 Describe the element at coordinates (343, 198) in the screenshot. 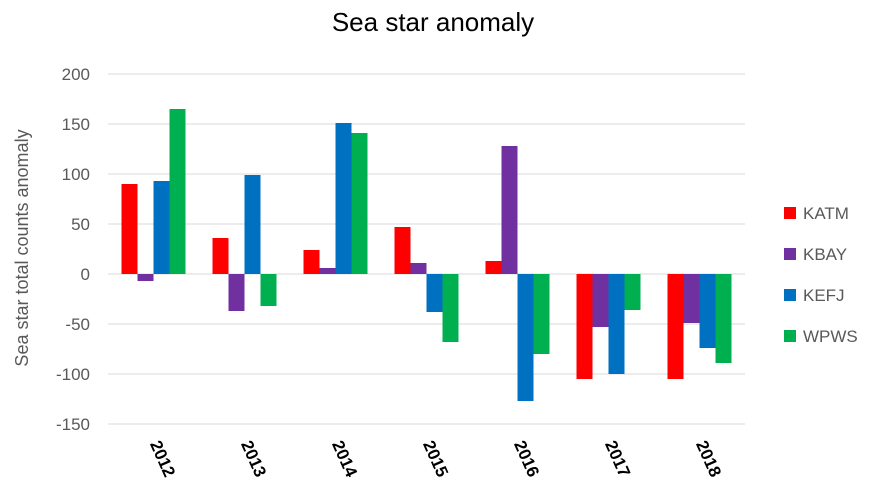

I see `bar-kefj-2014` at that location.